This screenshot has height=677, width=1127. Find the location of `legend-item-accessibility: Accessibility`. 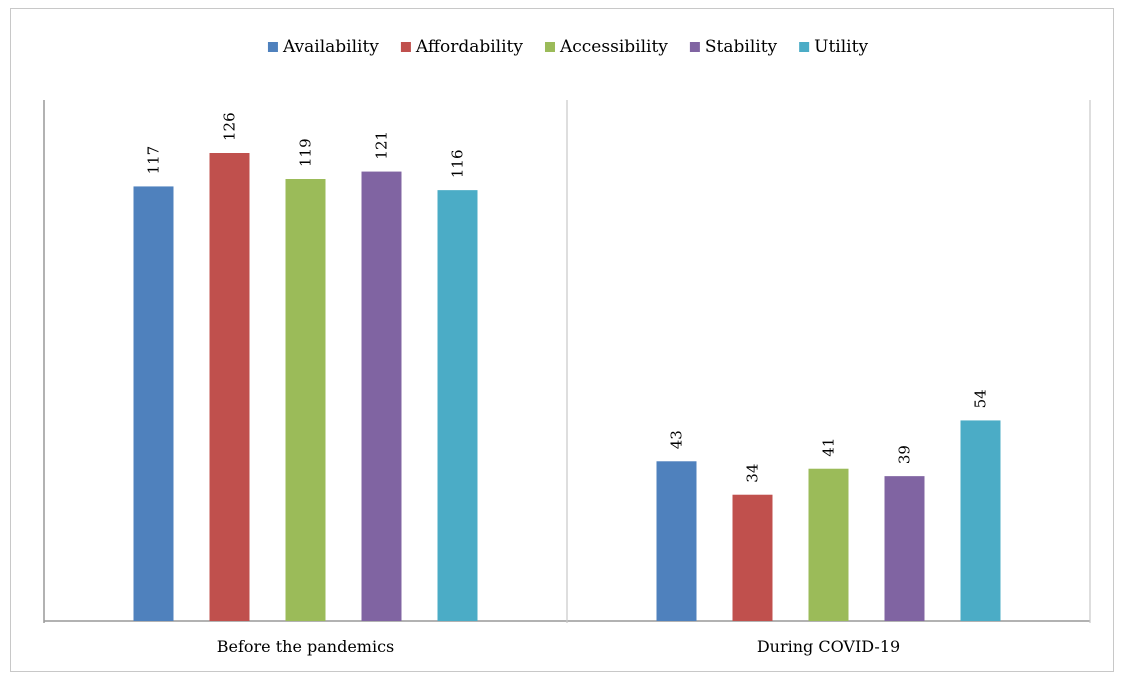

legend-item-accessibility: Accessibility is located at coordinates (606, 47).